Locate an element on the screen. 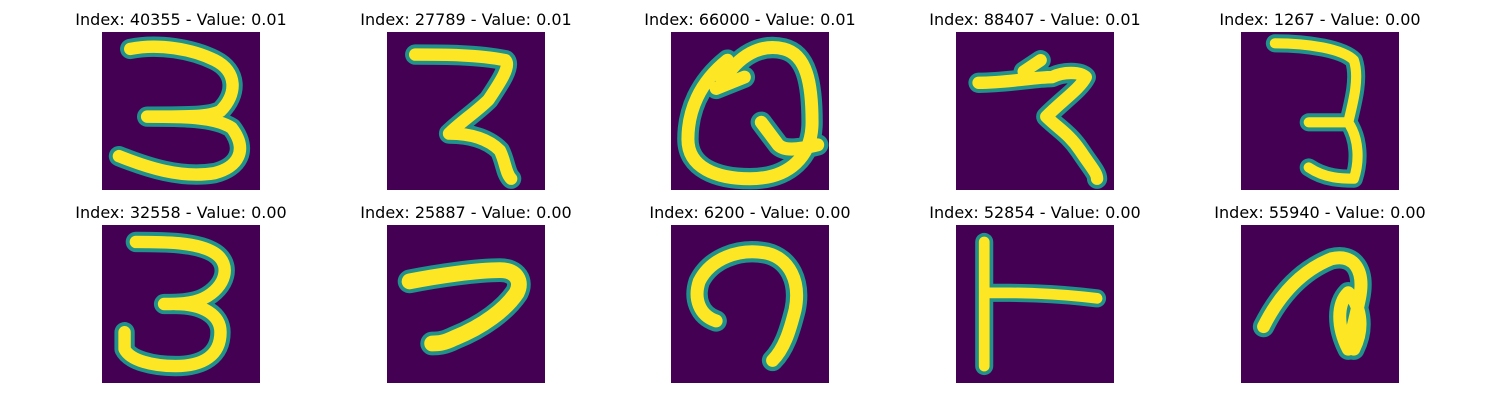  digit-panel: Index: 25887 - Value: 0.00 is located at coordinates (466, 293).